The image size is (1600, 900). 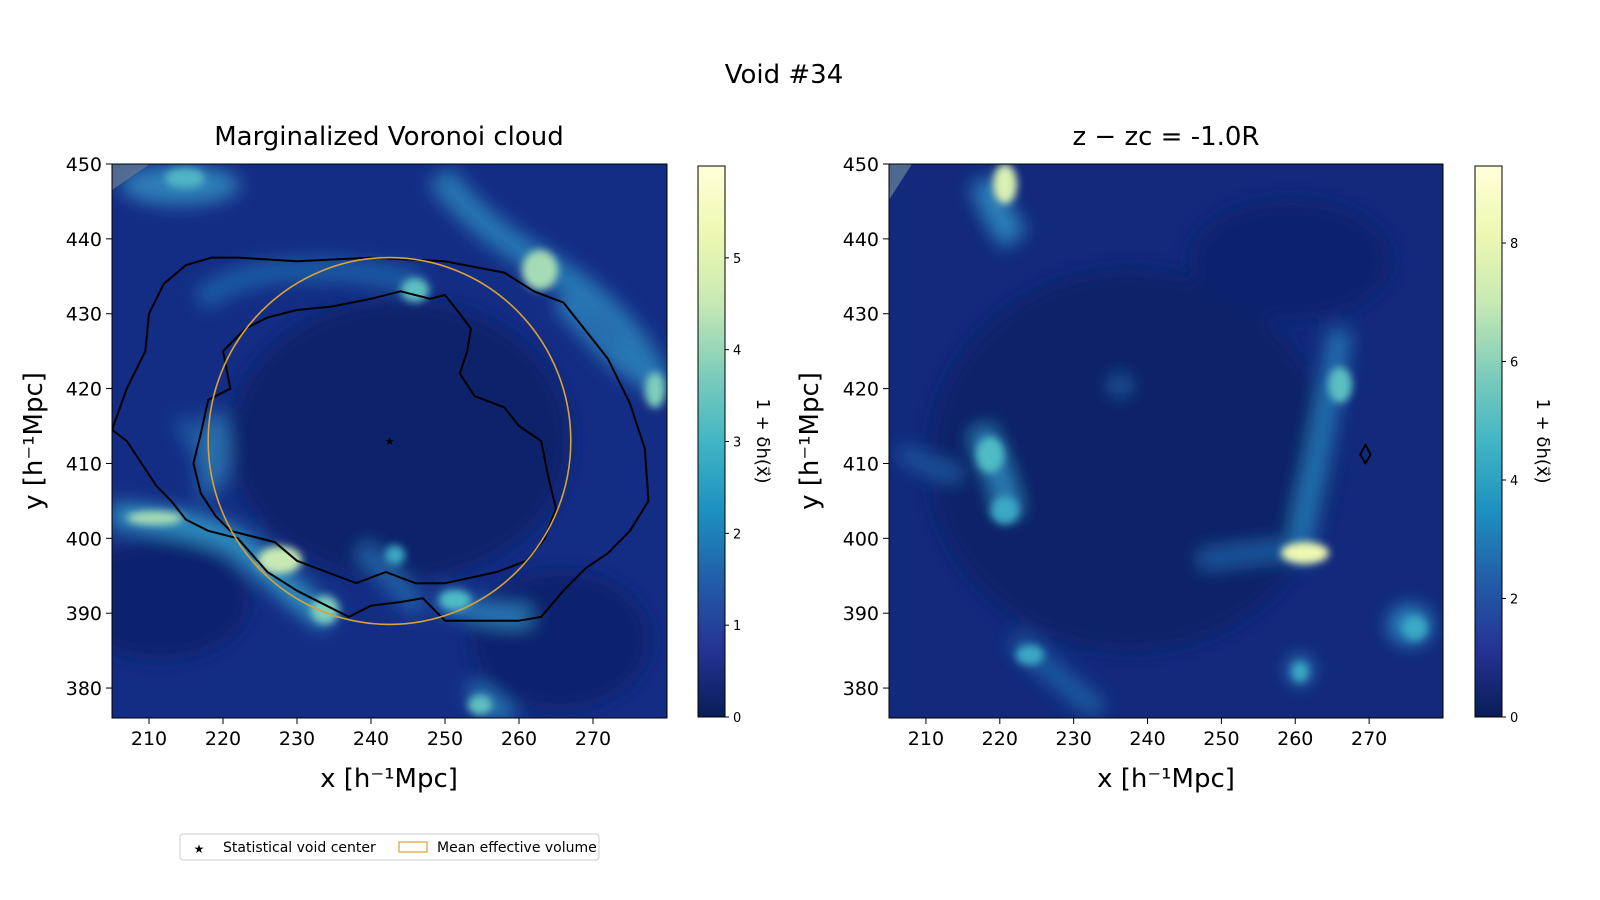 What do you see at coordinates (223, 739) in the screenshot?
I see `left-x-tick-label: 220` at bounding box center [223, 739].